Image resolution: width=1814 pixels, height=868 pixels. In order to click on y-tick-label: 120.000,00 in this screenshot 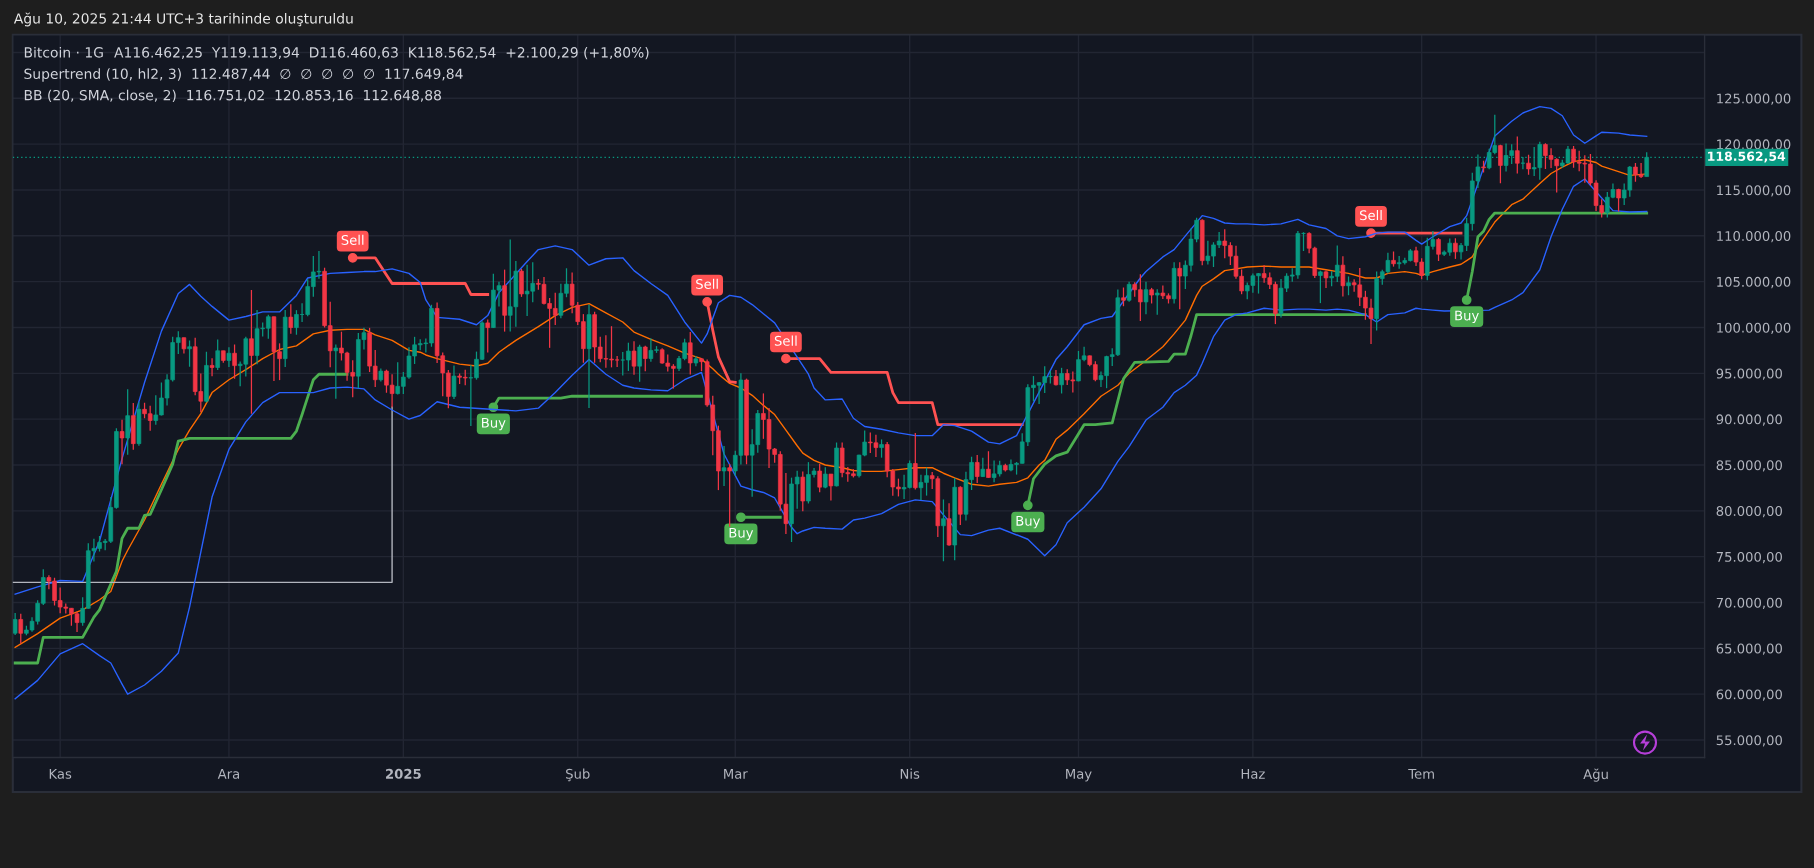, I will do `click(1754, 145)`.